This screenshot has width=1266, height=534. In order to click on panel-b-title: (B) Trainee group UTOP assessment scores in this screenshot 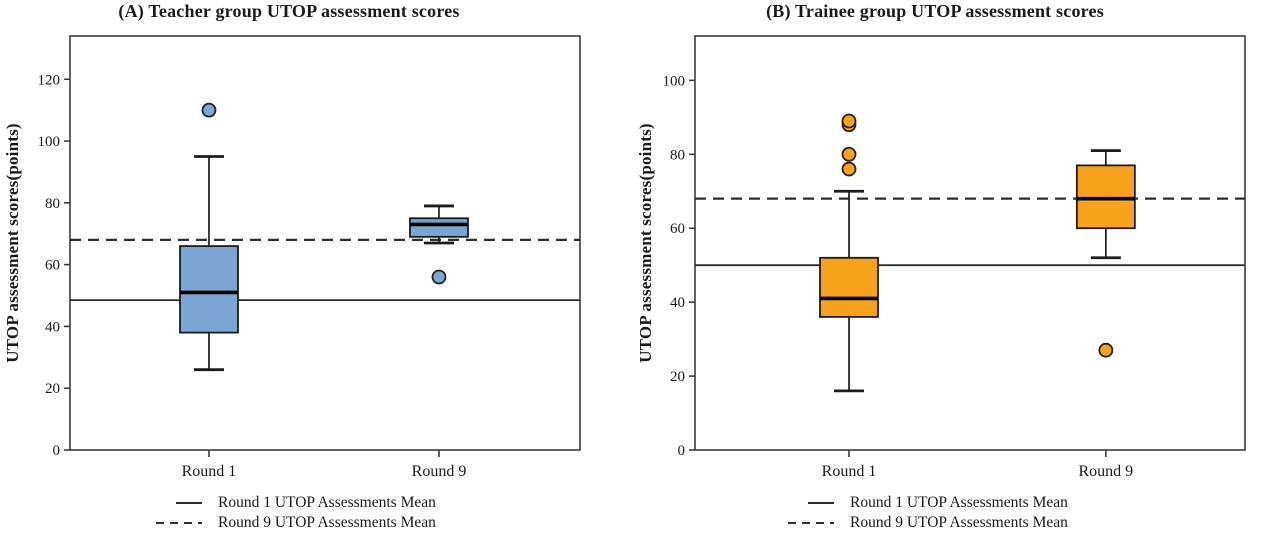, I will do `click(935, 11)`.